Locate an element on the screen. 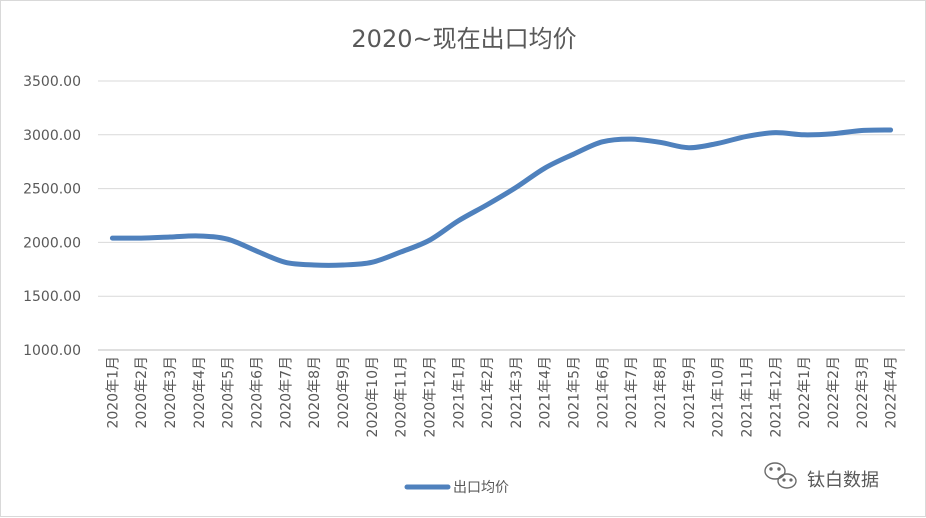  x-tick-label: 2022年2月 is located at coordinates (834, 392).